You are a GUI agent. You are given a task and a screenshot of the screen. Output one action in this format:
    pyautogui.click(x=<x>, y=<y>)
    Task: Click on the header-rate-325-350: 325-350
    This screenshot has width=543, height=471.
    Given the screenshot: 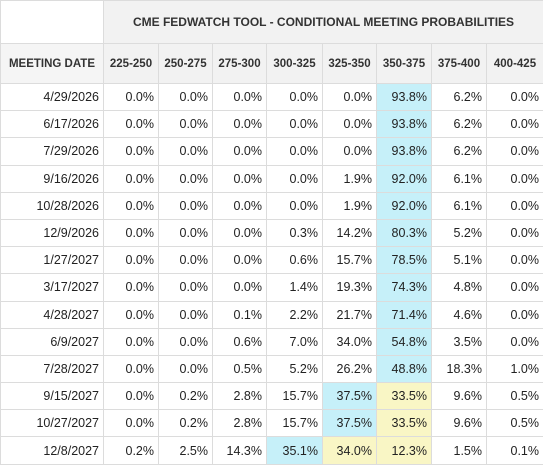 What is the action you would take?
    pyautogui.click(x=349, y=63)
    